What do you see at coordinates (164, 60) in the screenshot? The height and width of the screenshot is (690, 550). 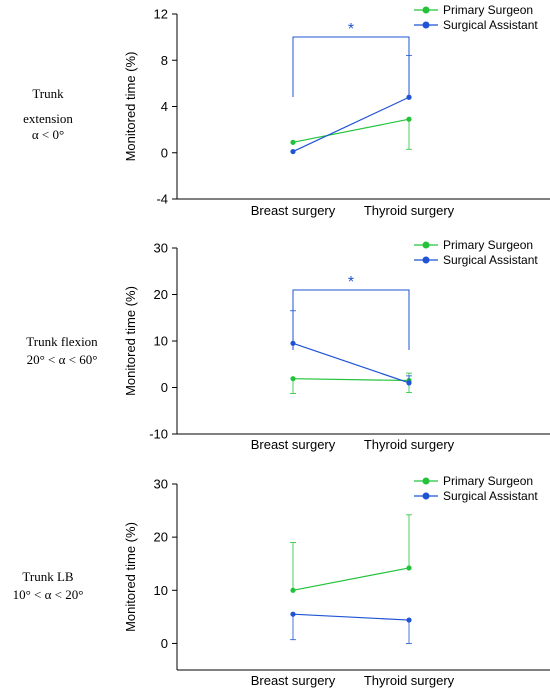 I see `y-tick-label: 8` at bounding box center [164, 60].